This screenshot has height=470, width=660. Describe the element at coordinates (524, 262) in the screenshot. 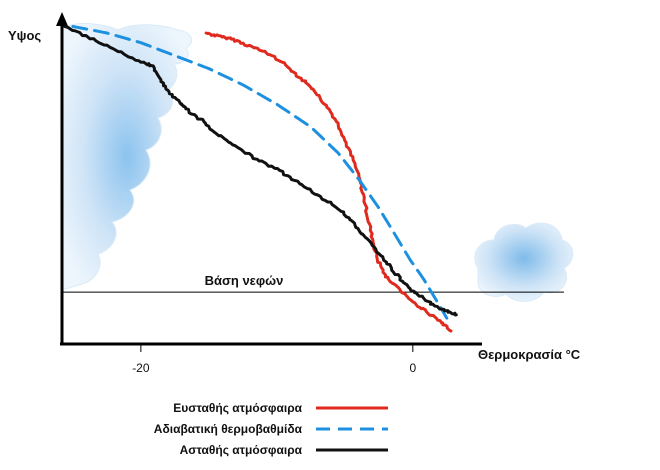

I see `cloud-right` at that location.